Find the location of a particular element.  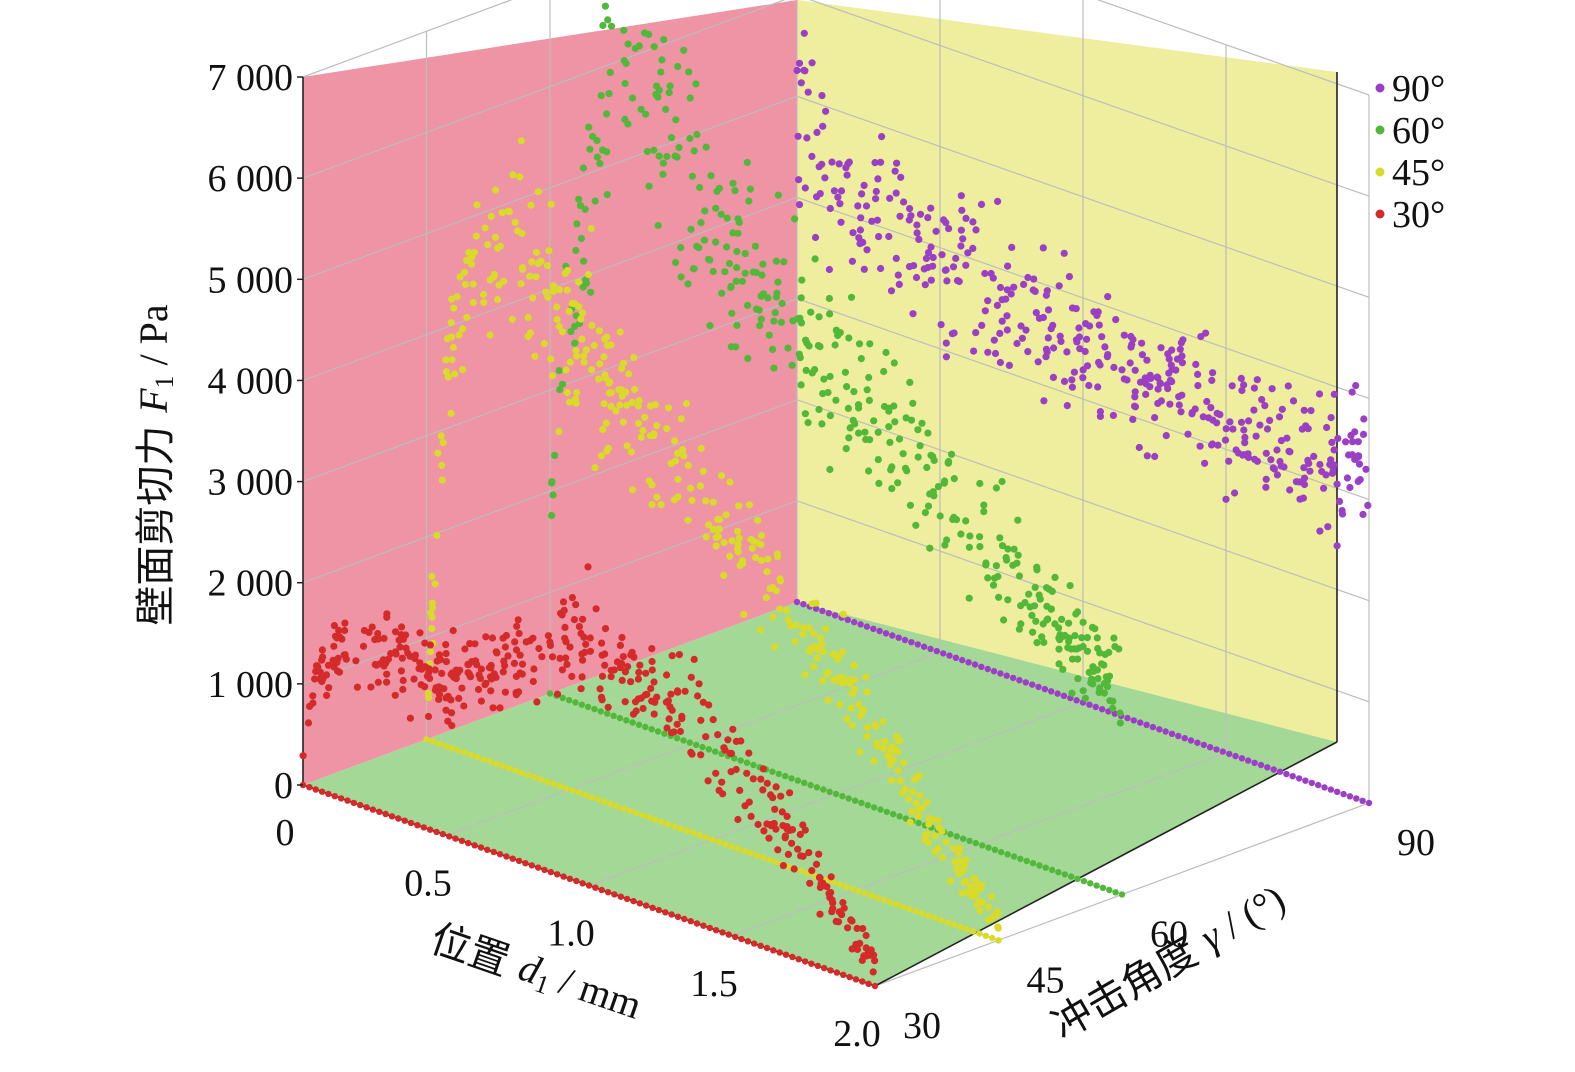

legend-marker is located at coordinates (1380, 214).